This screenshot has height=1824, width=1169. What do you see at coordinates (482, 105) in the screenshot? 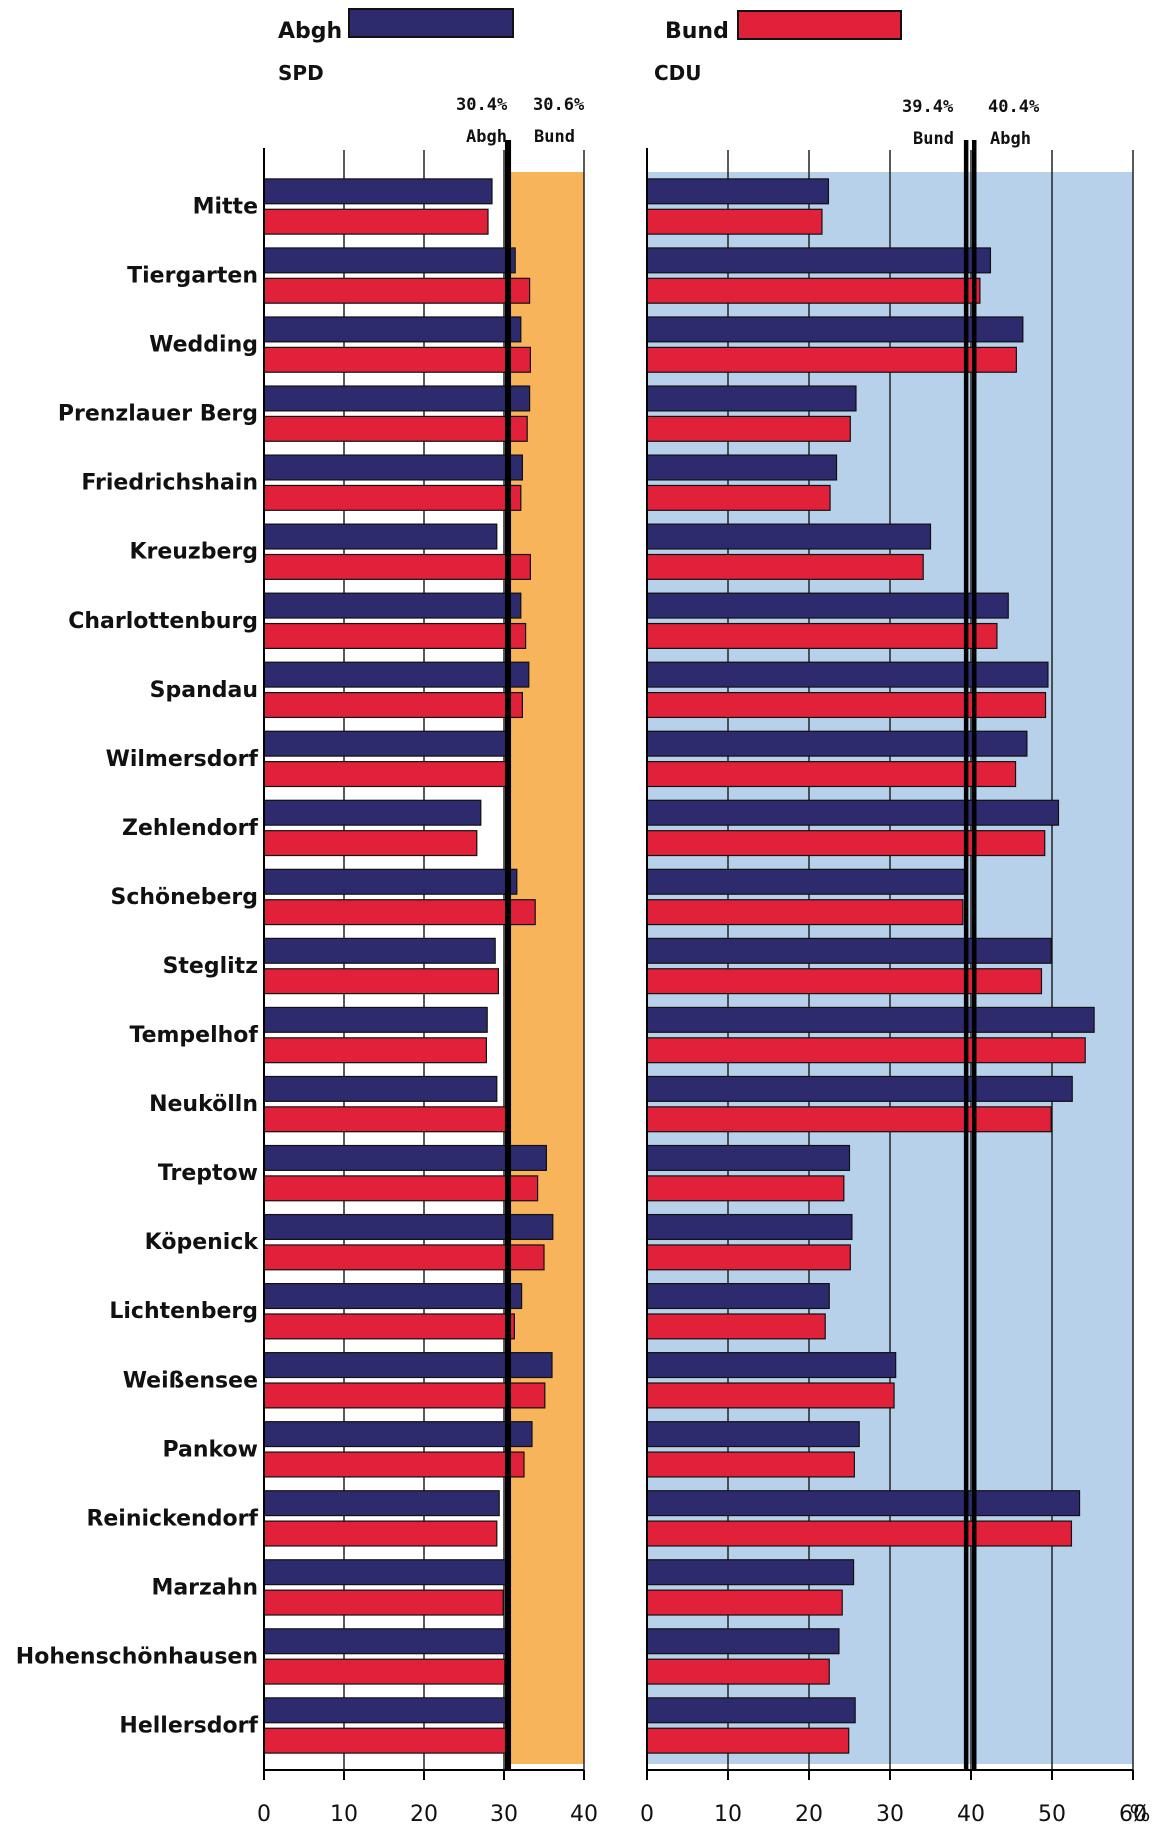
I see `spd-ref-abgh-value: 30.4%` at bounding box center [482, 105].